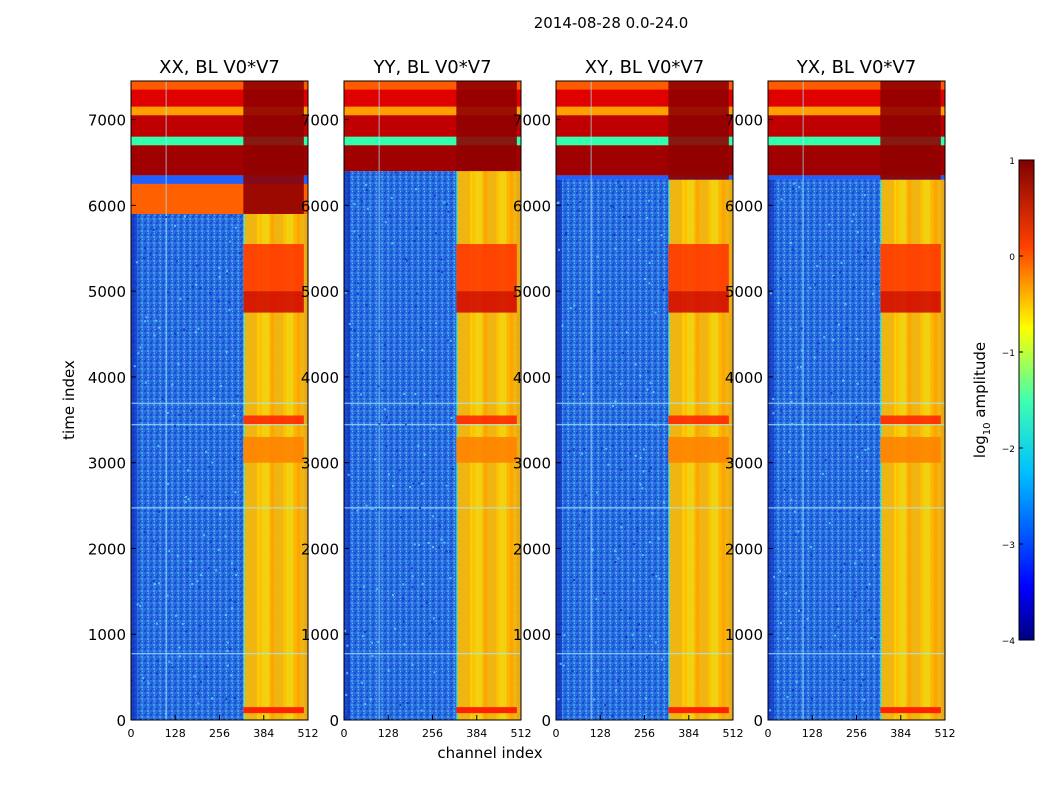 The width and height of the screenshot is (1050, 800). What do you see at coordinates (486, 302) in the screenshot?
I see `rfi-burst` at bounding box center [486, 302].